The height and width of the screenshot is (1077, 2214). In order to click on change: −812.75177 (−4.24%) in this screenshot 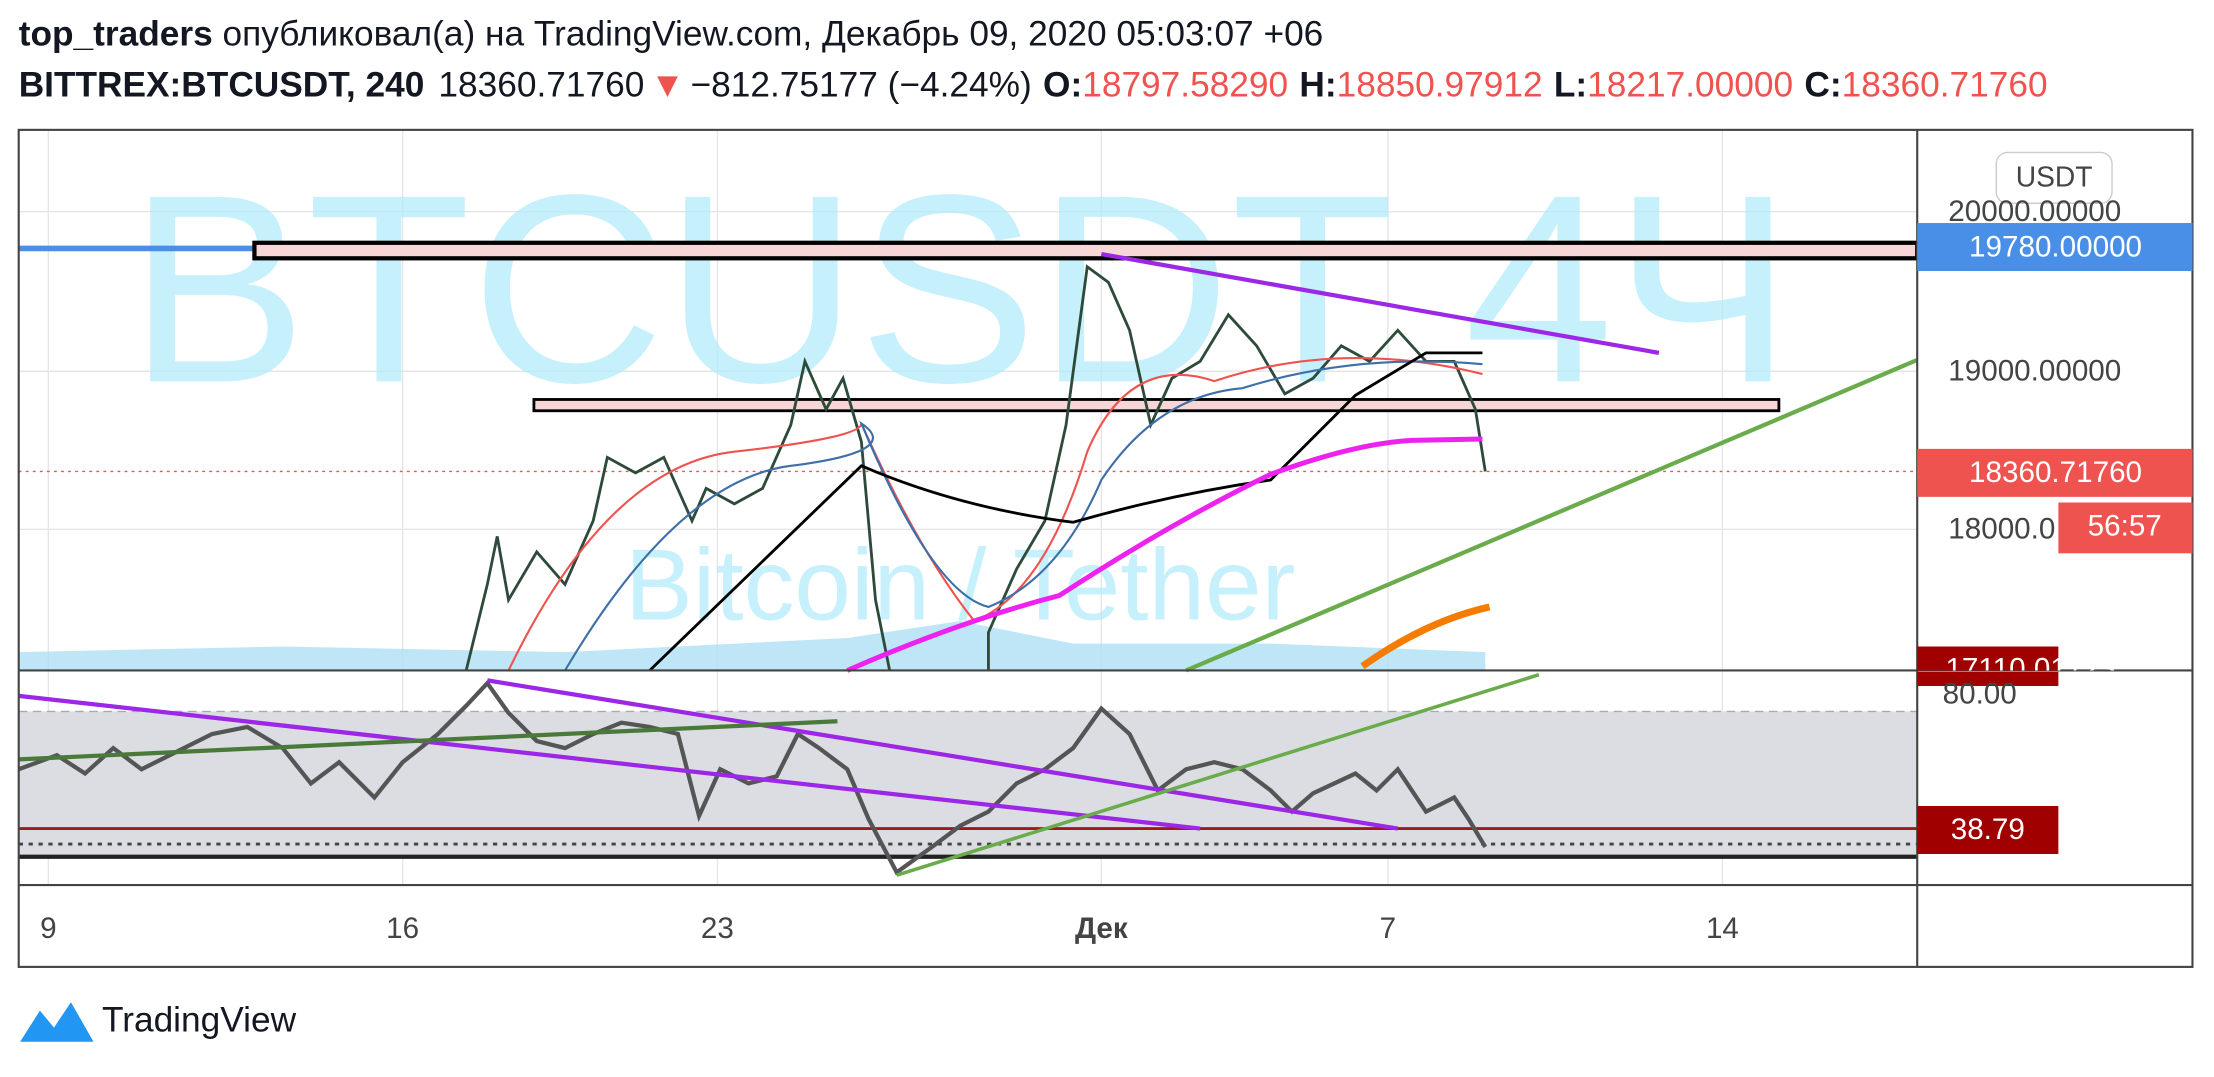, I will do `click(861, 85)`.